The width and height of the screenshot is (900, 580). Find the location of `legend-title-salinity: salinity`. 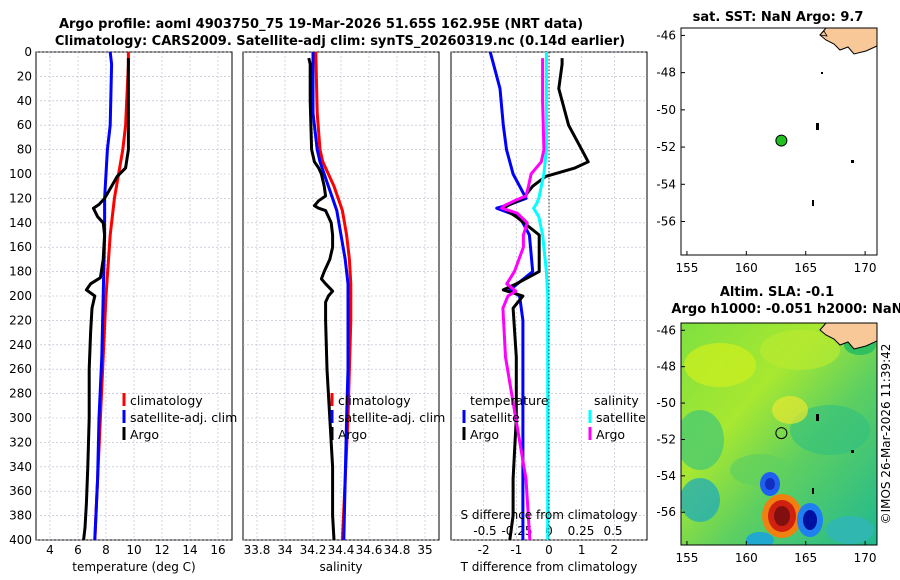

legend-title-salinity: salinity is located at coordinates (616, 400).